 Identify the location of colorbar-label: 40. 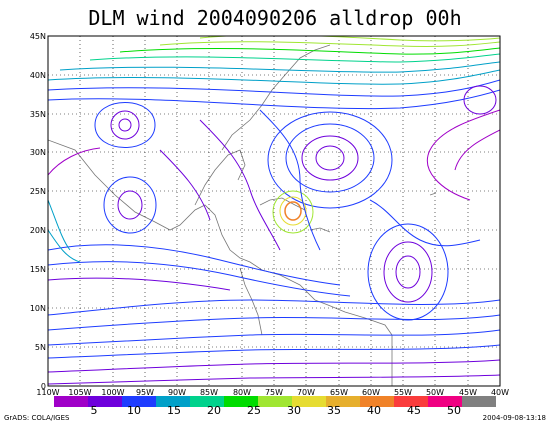
(374, 410).